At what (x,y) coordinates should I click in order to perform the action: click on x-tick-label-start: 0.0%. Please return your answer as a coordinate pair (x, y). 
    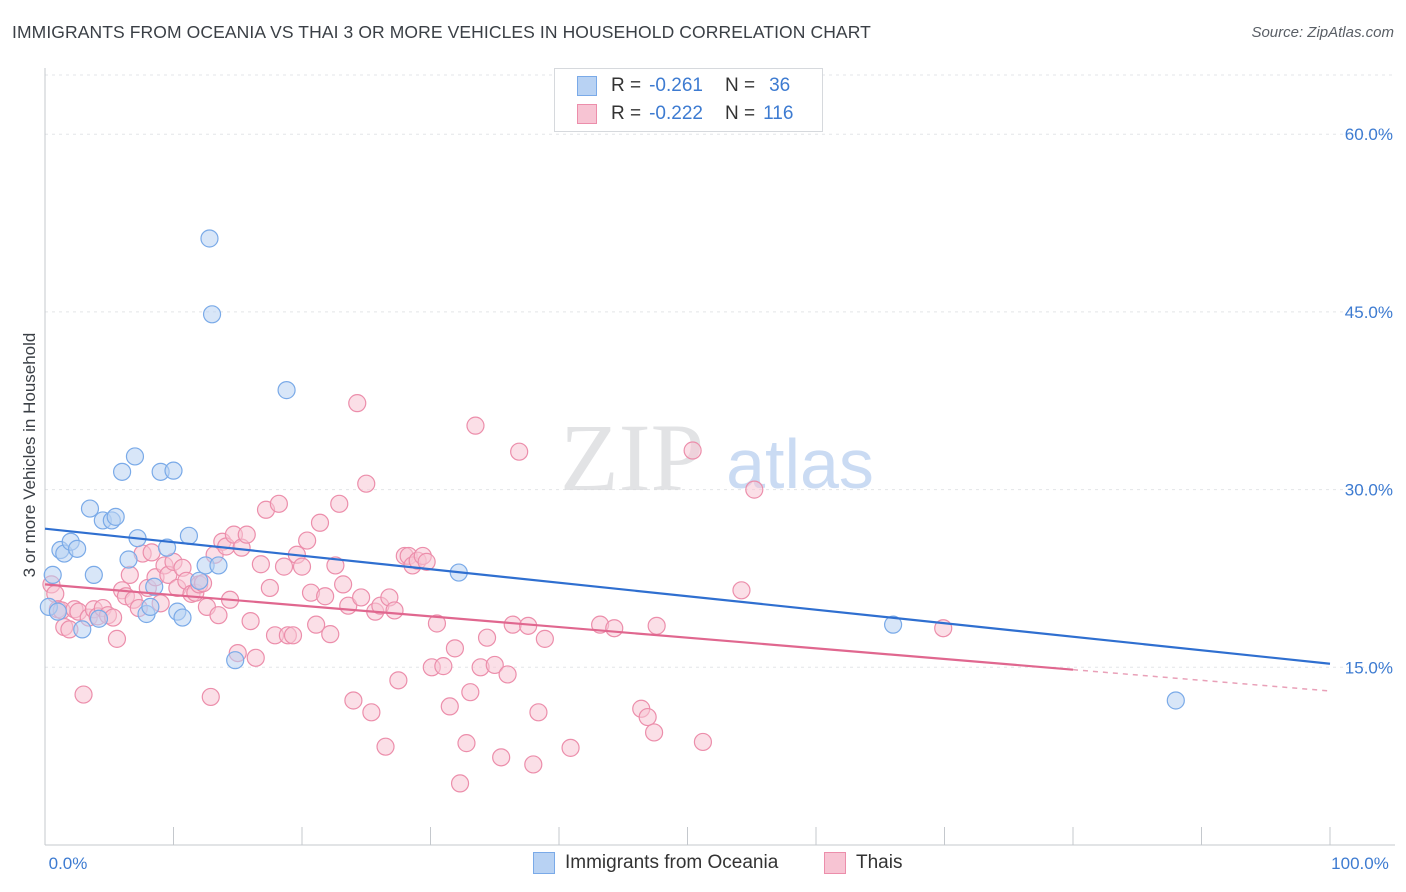
    Looking at the image, I should click on (68, 863).